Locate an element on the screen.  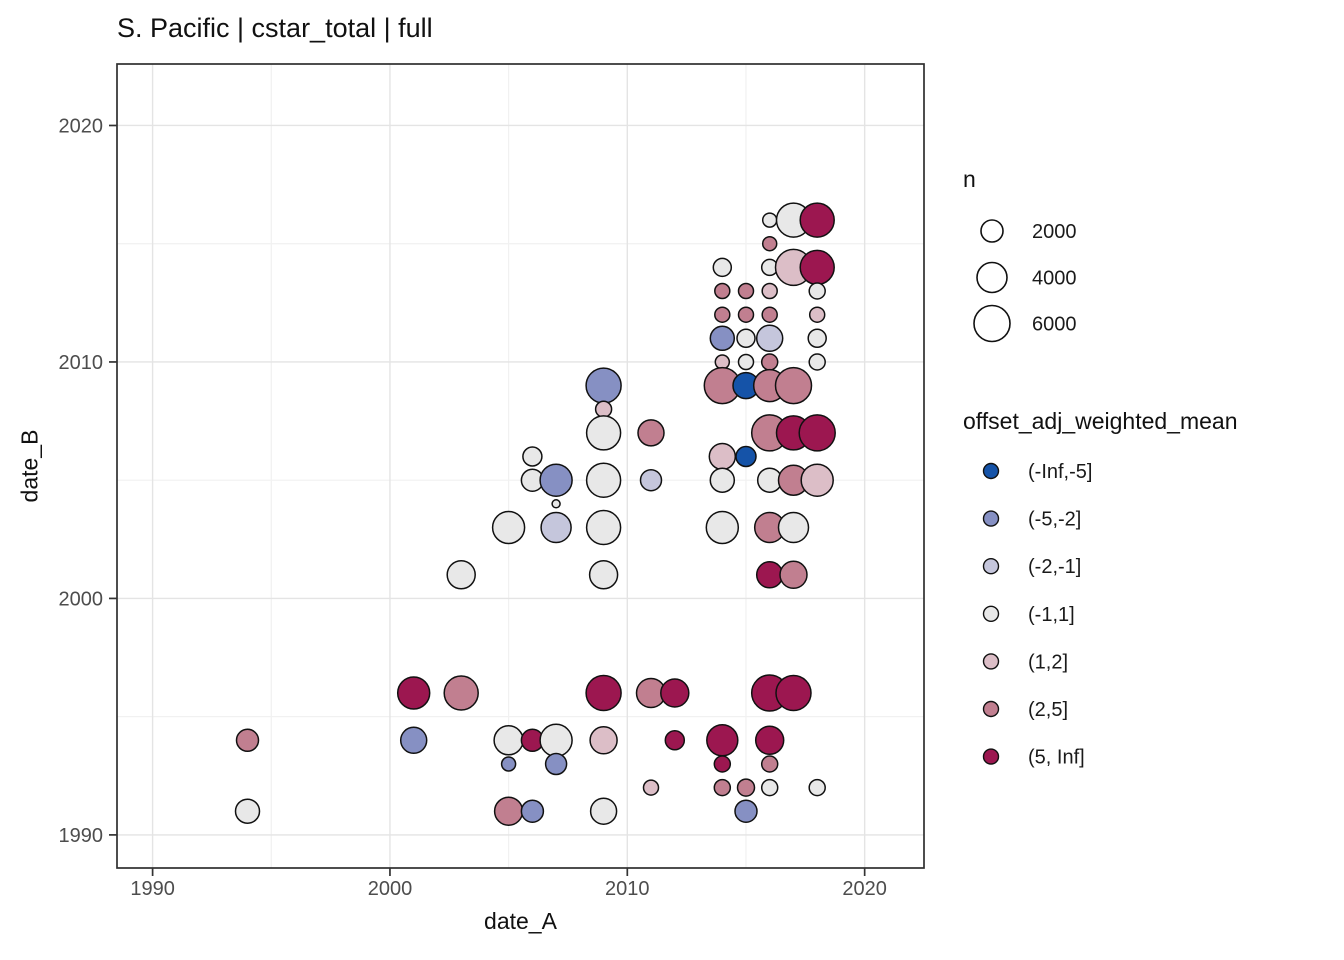
x-tick-label: 2000 is located at coordinates (390, 889).